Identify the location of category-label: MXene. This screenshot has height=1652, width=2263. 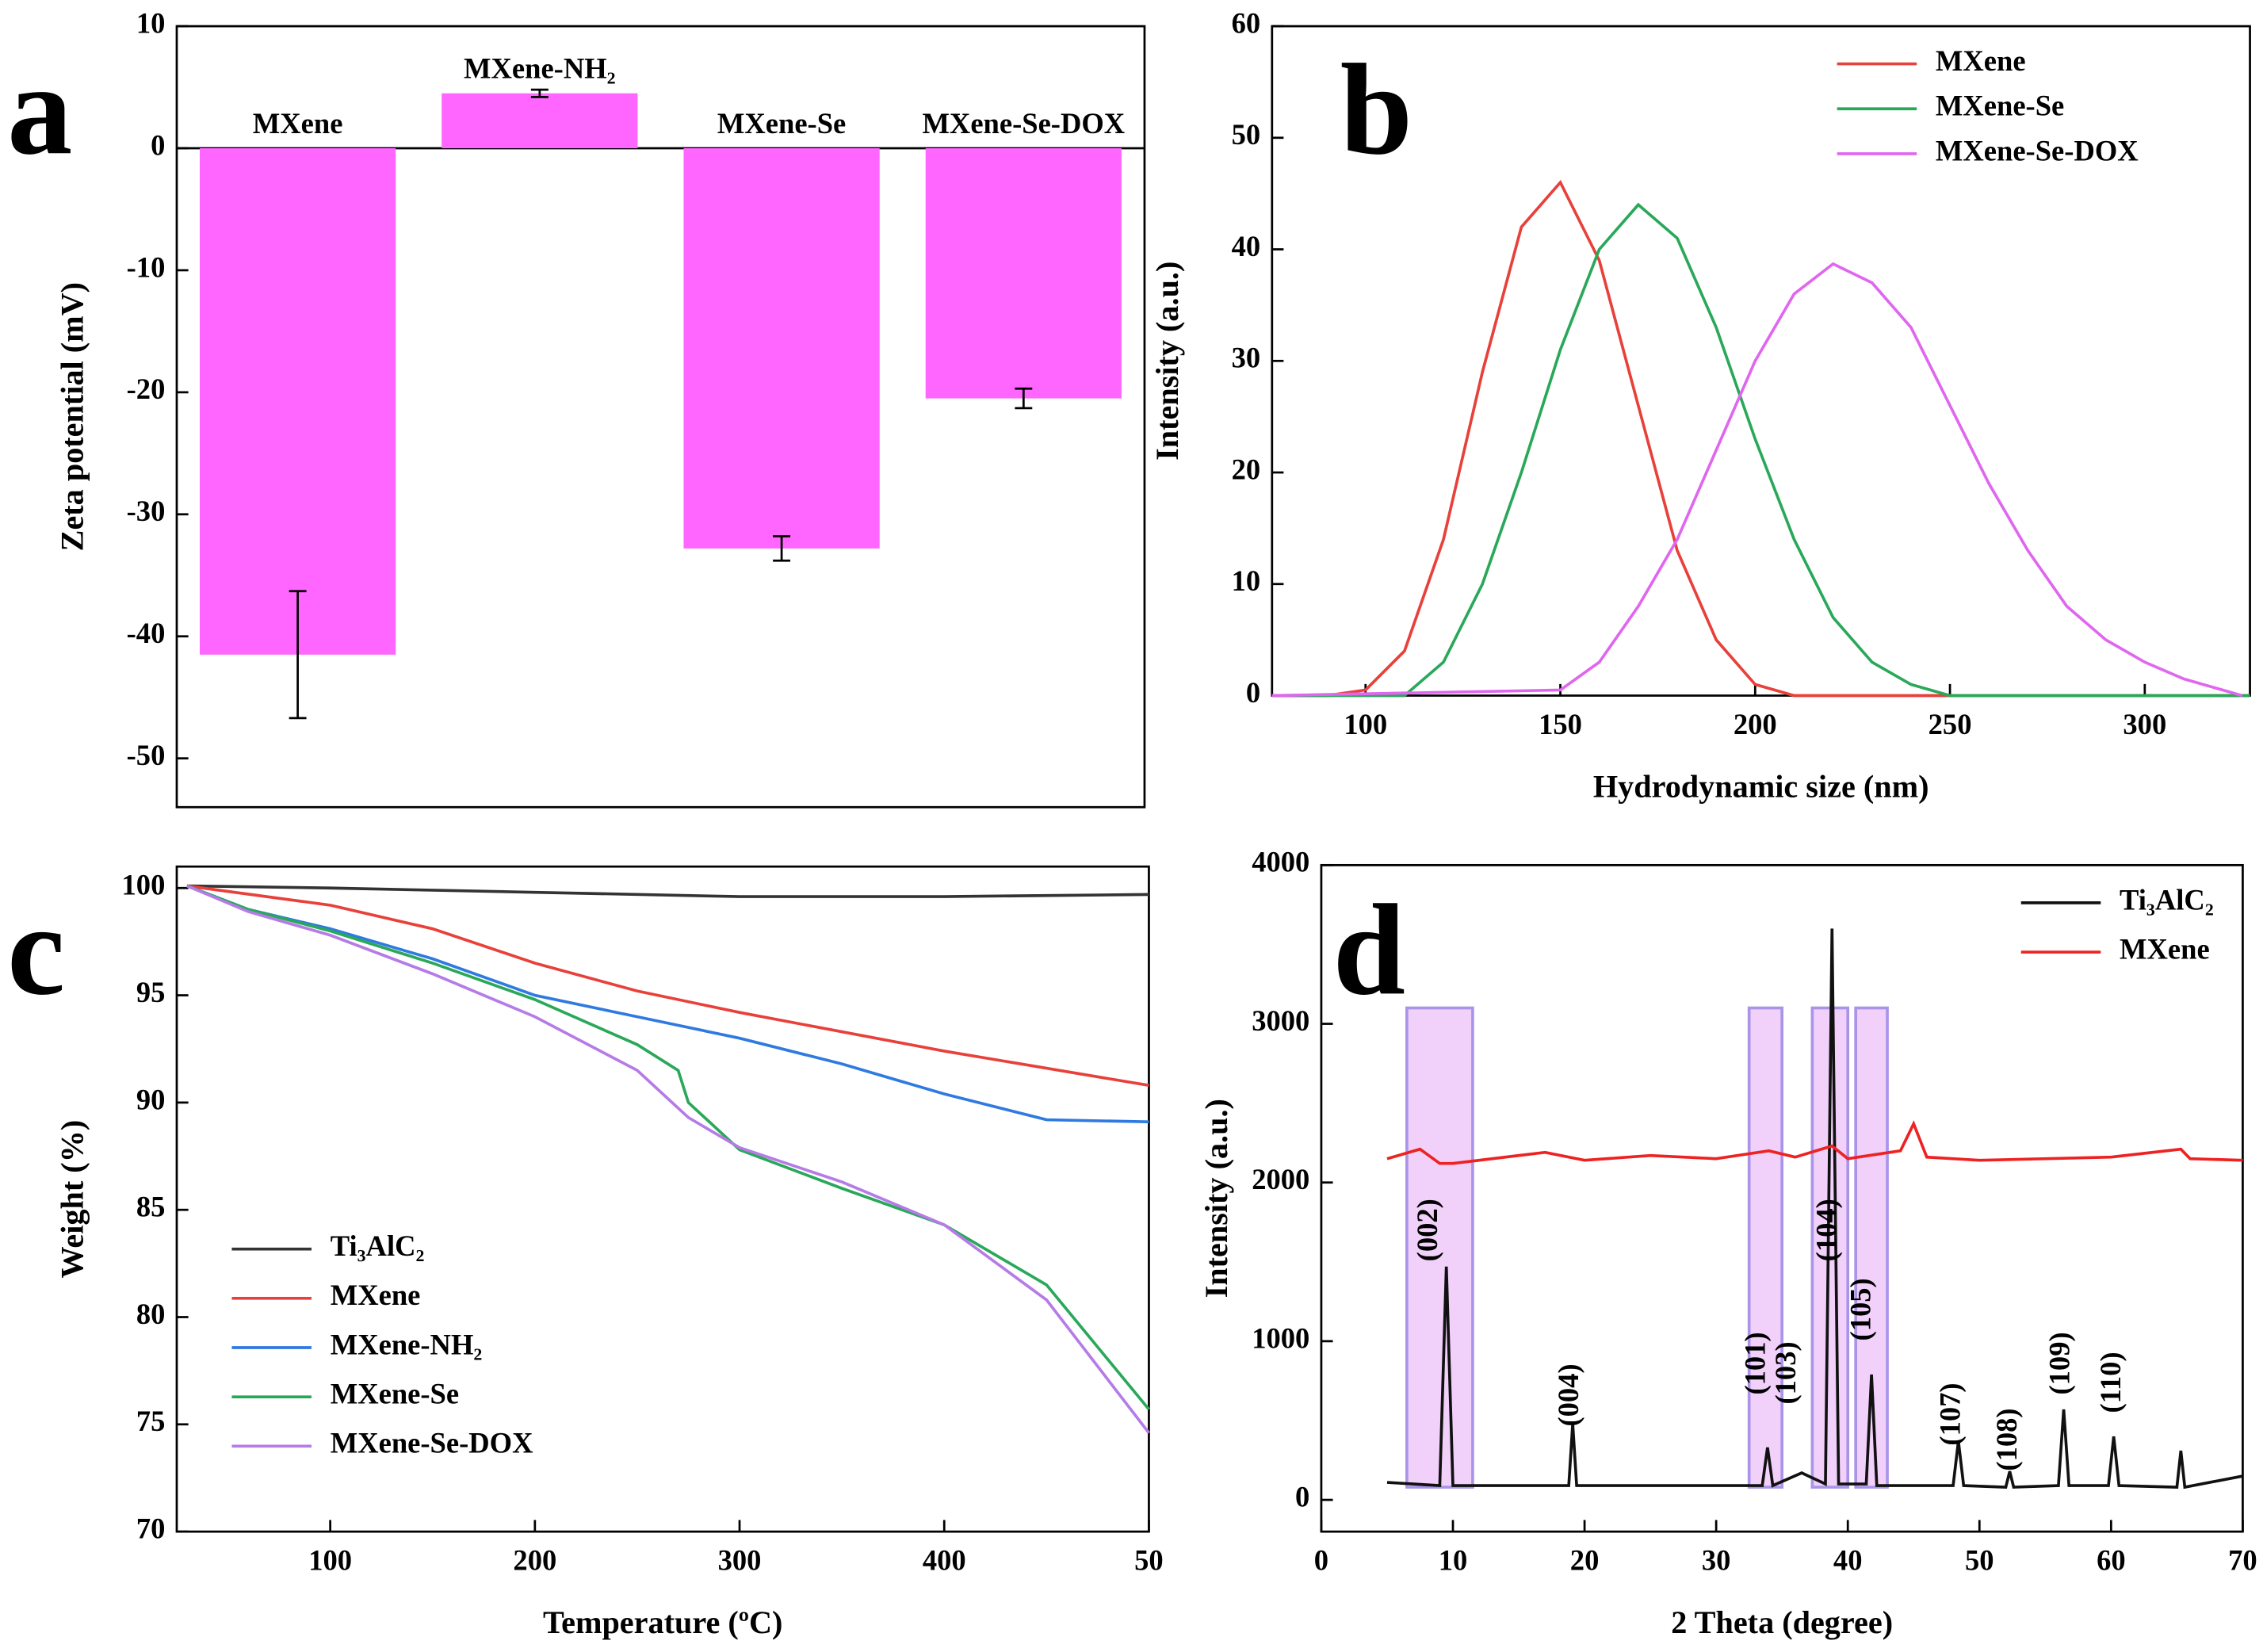
(298, 123).